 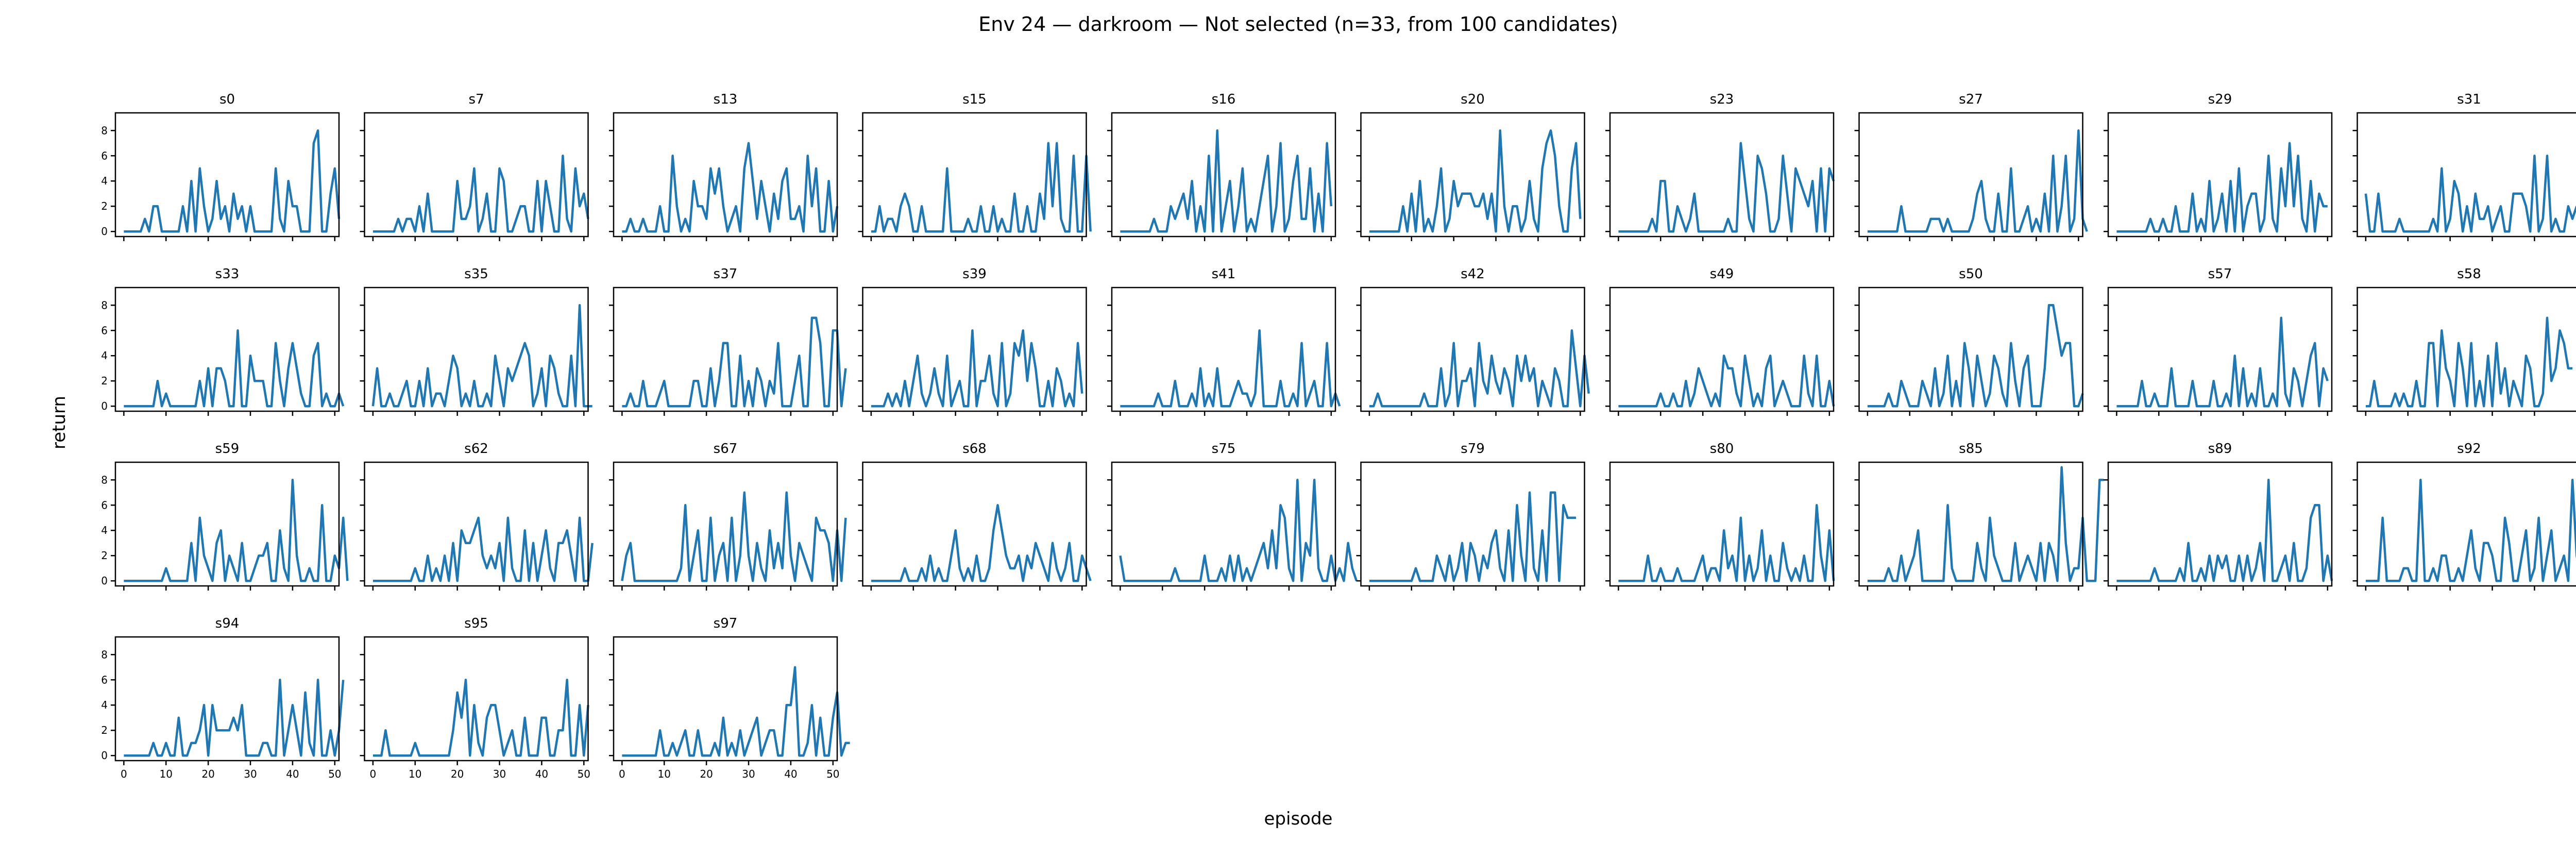 What do you see at coordinates (476, 449) in the screenshot?
I see `subplot-title: s62` at bounding box center [476, 449].